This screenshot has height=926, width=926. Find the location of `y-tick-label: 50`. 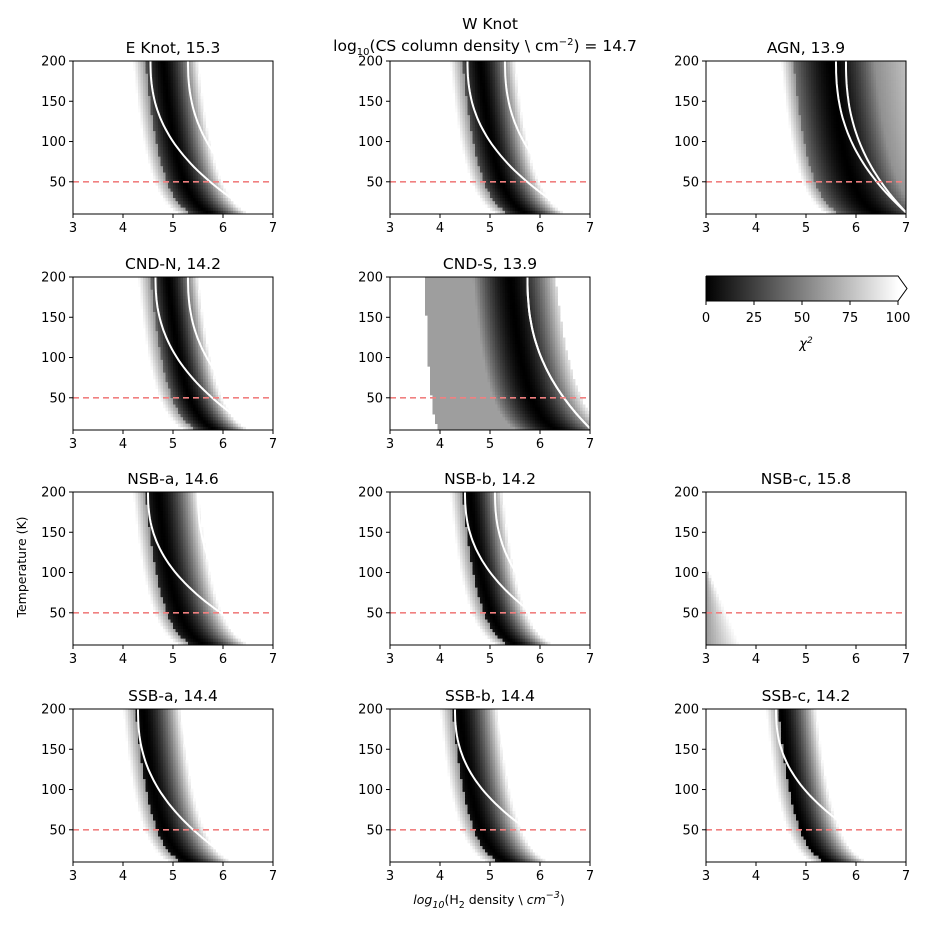

y-tick-label: 50 is located at coordinates (374, 182).